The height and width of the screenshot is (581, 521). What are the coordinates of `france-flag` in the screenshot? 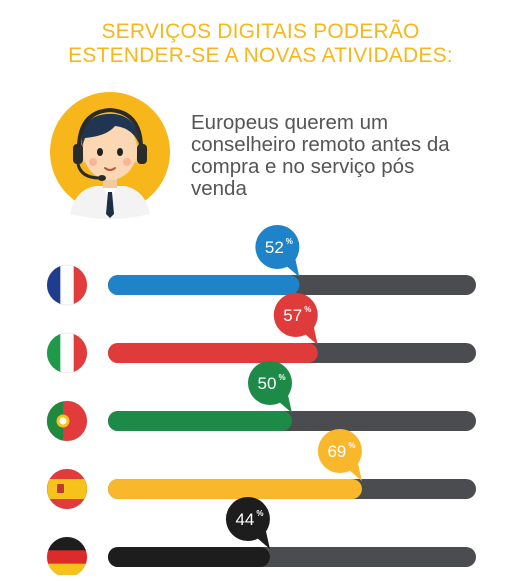 It's located at (67, 285).